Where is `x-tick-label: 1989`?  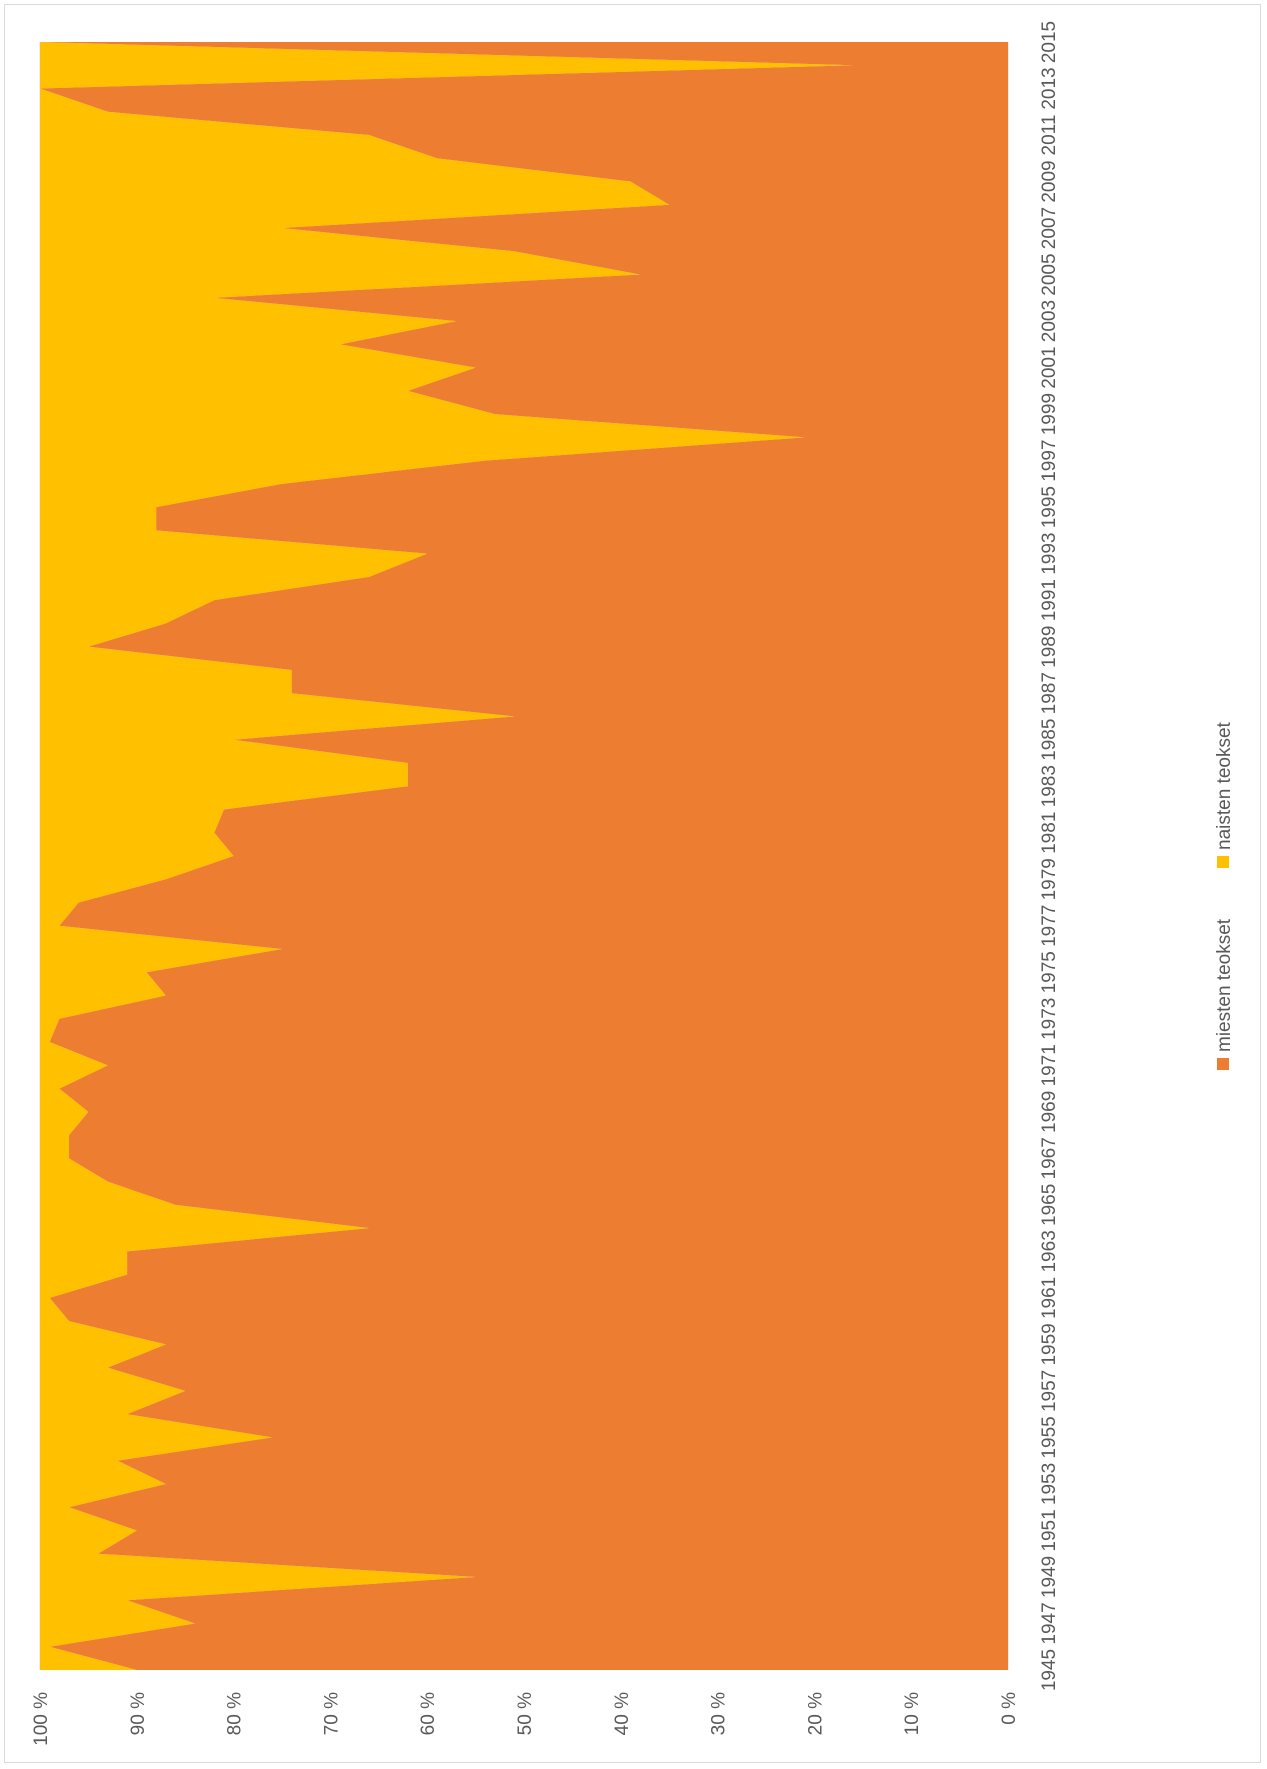 x-tick-label: 1989 is located at coordinates (1049, 647).